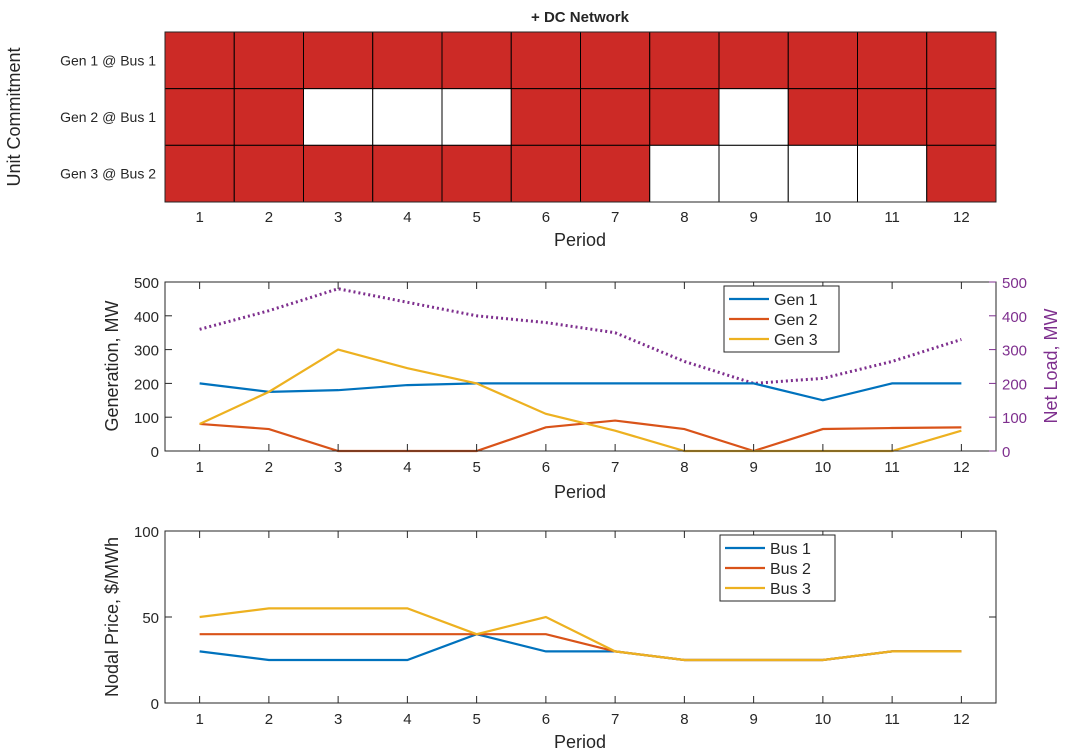 This screenshot has height=754, width=1065. I want to click on price-series-line, so click(580, 634).